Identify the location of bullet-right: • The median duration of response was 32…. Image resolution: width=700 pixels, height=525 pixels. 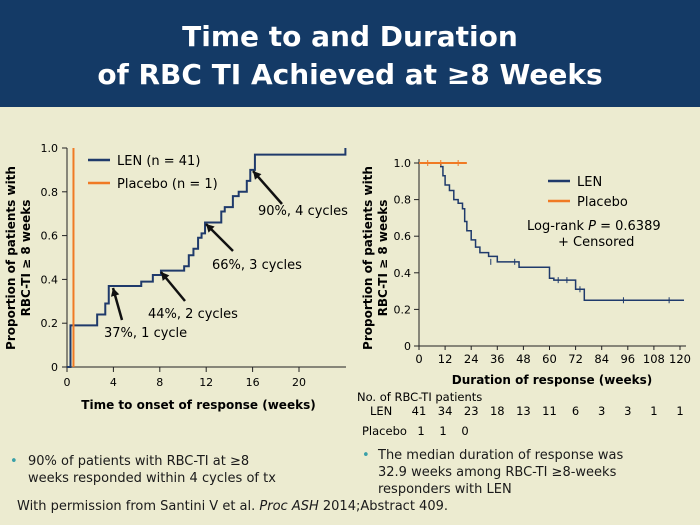
(492, 472).